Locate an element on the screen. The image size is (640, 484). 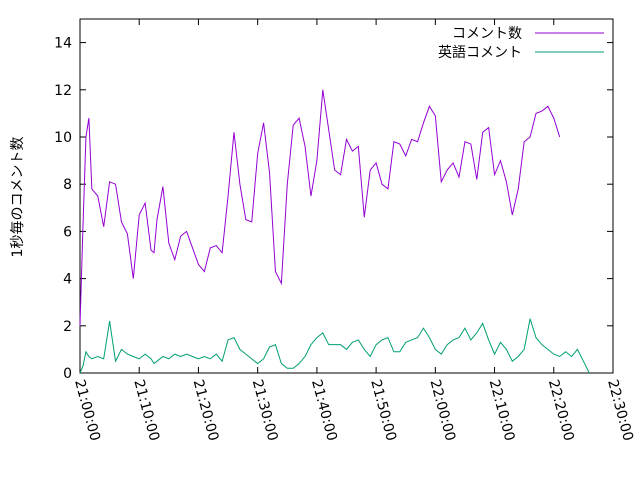
y-tick-label: 2 is located at coordinates (67, 327).